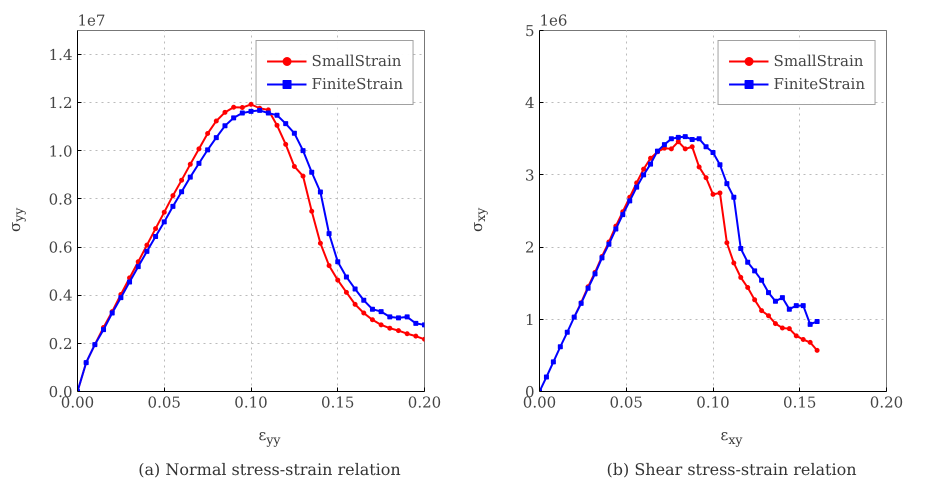  Describe the element at coordinates (60, 103) in the screenshot. I see `y-tick-label: 1.2` at that location.